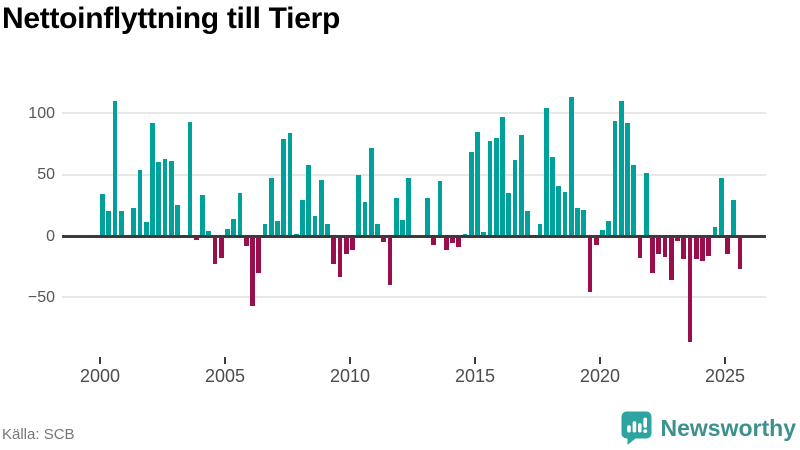 The height and width of the screenshot is (450, 800). I want to click on bar-q99, so click(721, 207).